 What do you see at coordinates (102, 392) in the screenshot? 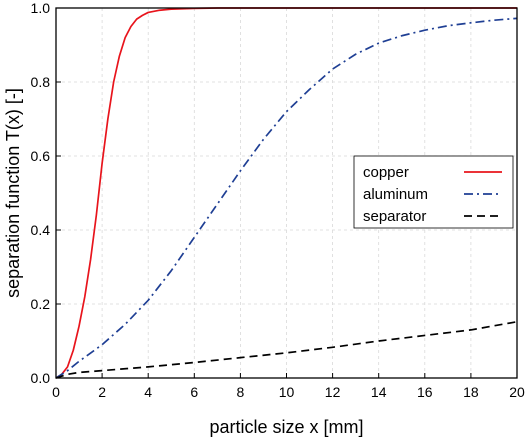
I see `x-tick-label: 2` at bounding box center [102, 392].